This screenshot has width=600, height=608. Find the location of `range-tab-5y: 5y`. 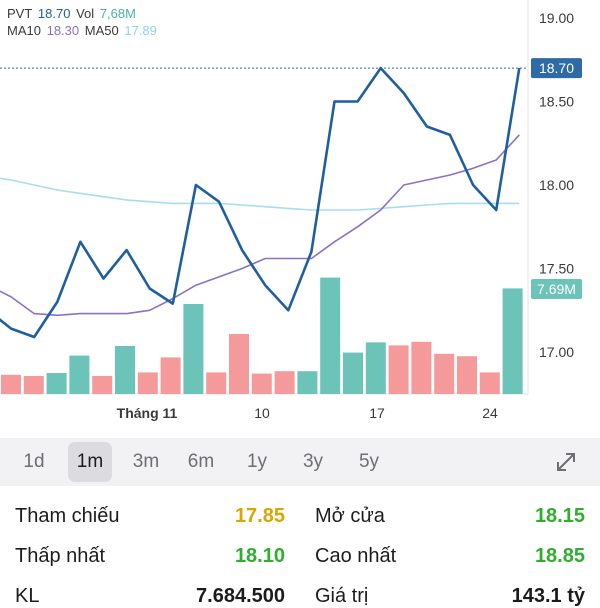

range-tab-5y: 5y is located at coordinates (369, 461).